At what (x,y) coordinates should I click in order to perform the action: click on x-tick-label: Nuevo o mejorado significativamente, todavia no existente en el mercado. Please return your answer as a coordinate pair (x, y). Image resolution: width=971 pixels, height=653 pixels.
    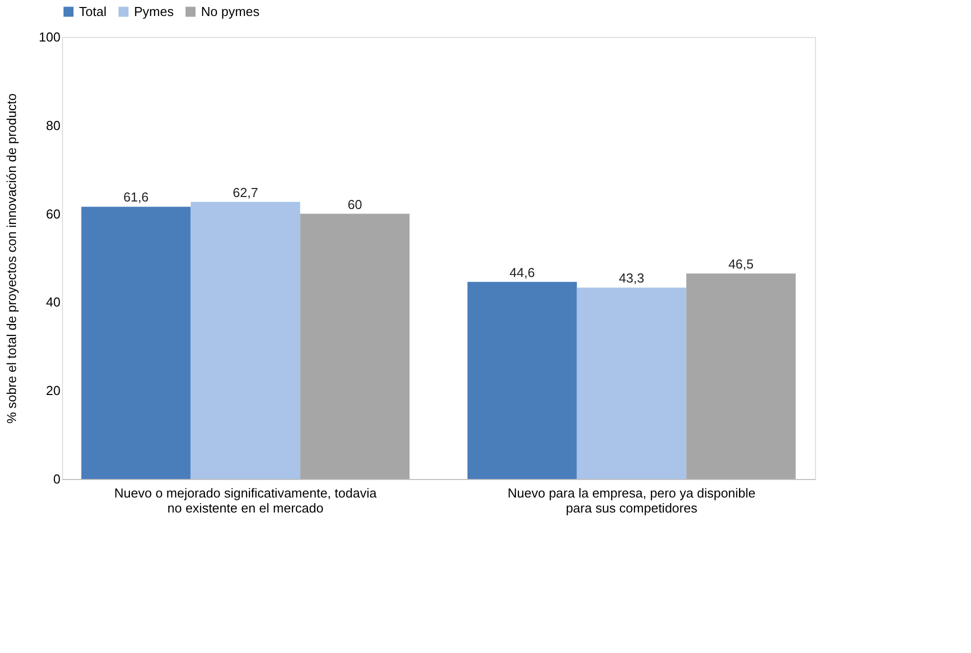
    Looking at the image, I should click on (246, 501).